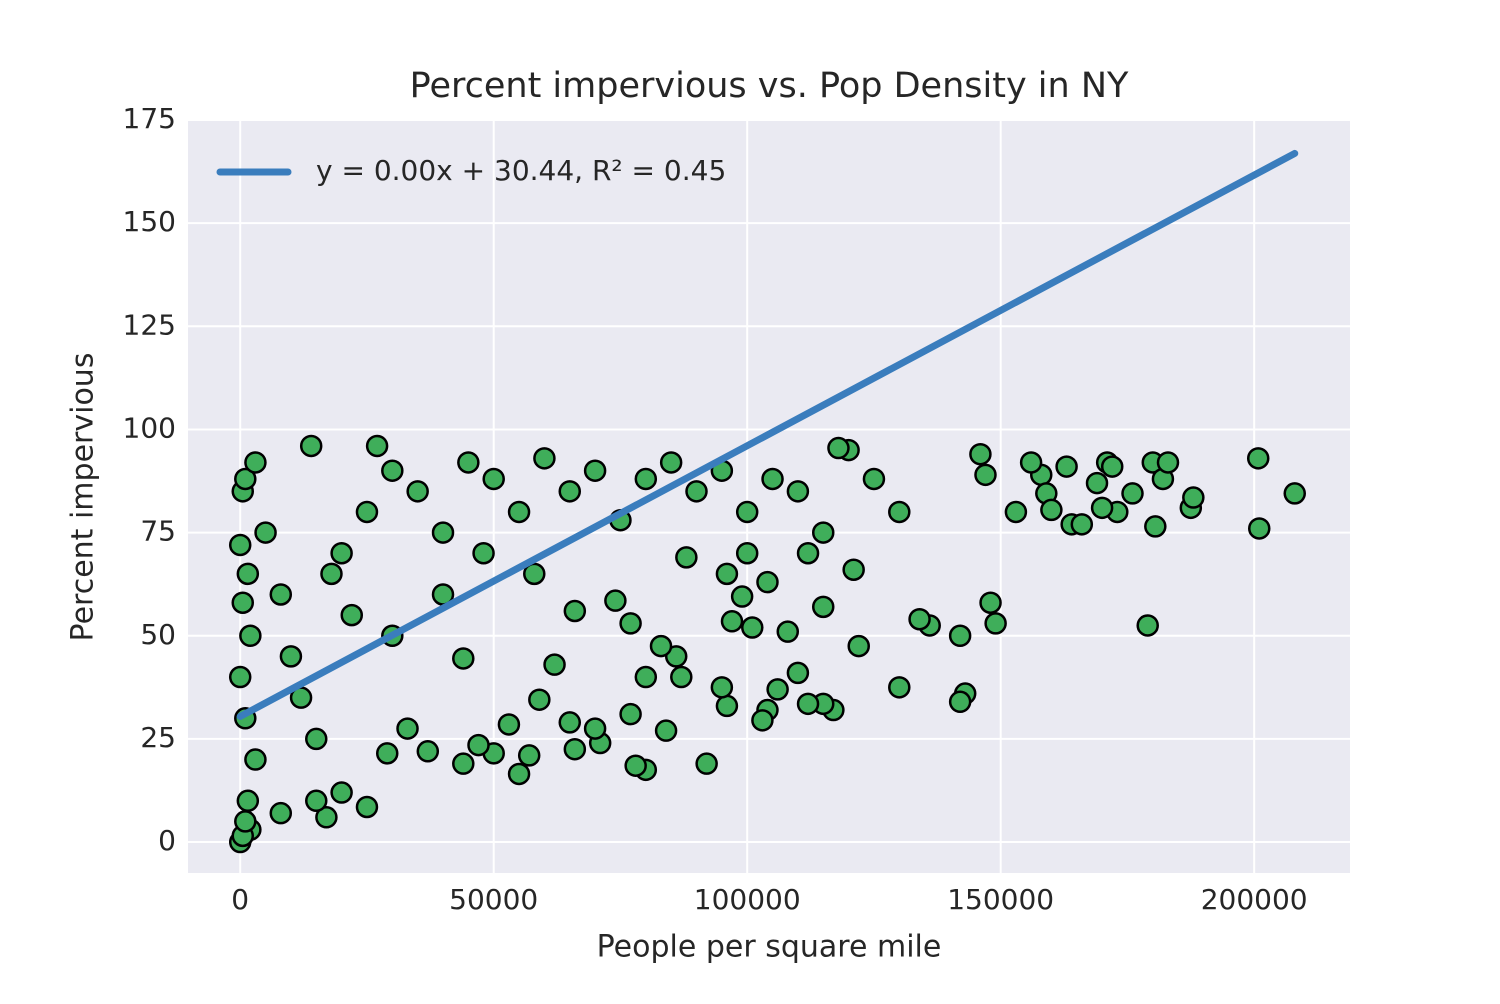  Describe the element at coordinates (149, 118) in the screenshot. I see `y-tick-label: 175` at that location.